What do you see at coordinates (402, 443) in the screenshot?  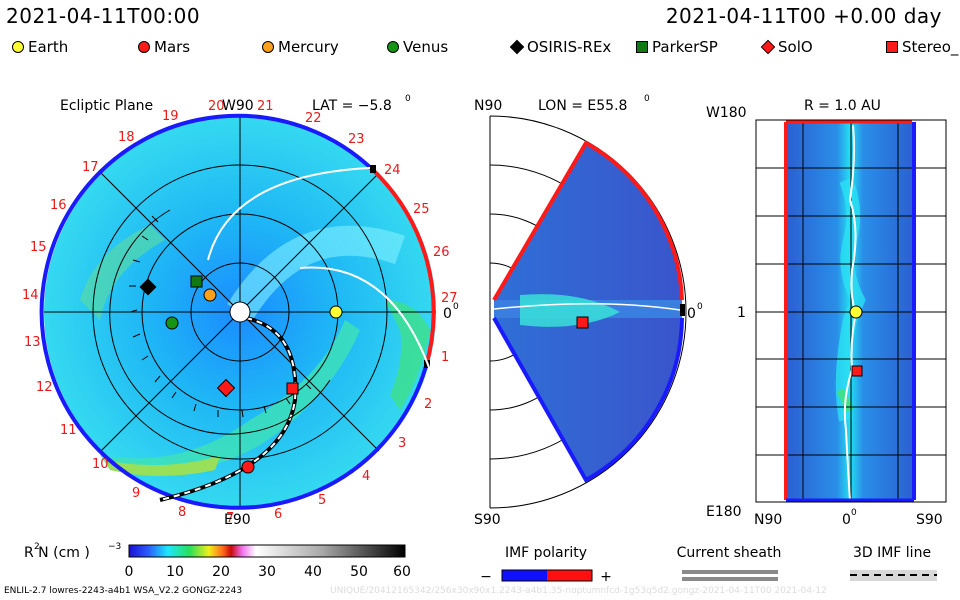 I see `carrington-label: 3` at bounding box center [402, 443].